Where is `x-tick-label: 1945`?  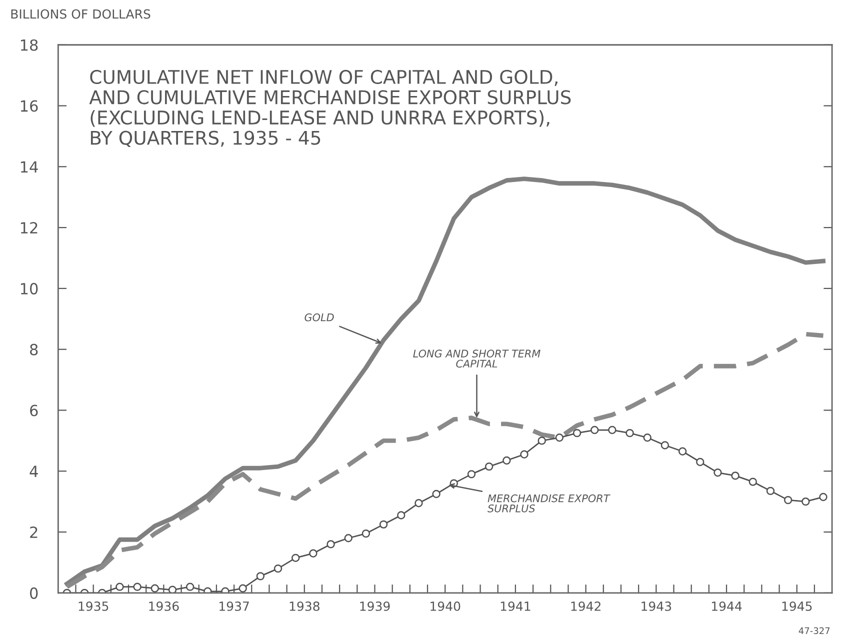 x-tick-label: 1945 is located at coordinates (797, 606).